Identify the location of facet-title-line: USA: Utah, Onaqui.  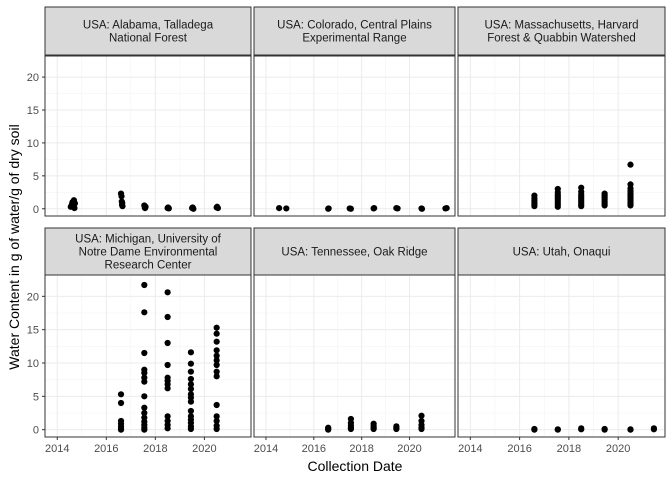
(562, 253).